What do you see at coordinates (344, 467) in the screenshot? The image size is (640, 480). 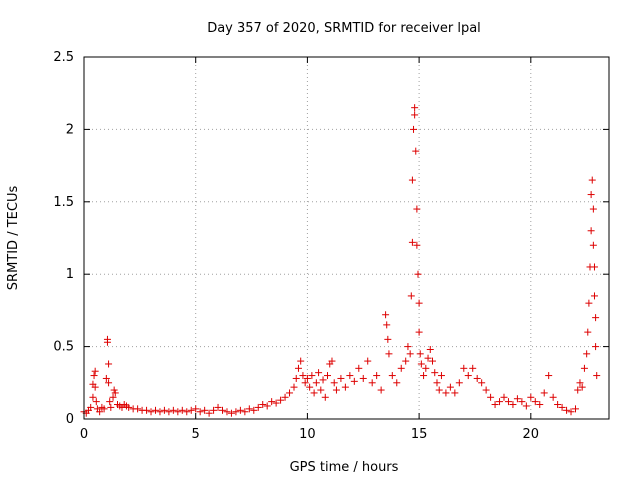 I see `x-axis-label: GPS time / hours` at bounding box center [344, 467].